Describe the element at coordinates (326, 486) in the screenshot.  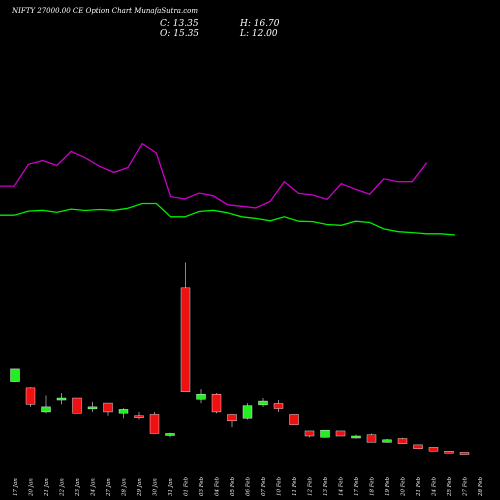
I see `x-tick-label: 13 Feb` at that location.